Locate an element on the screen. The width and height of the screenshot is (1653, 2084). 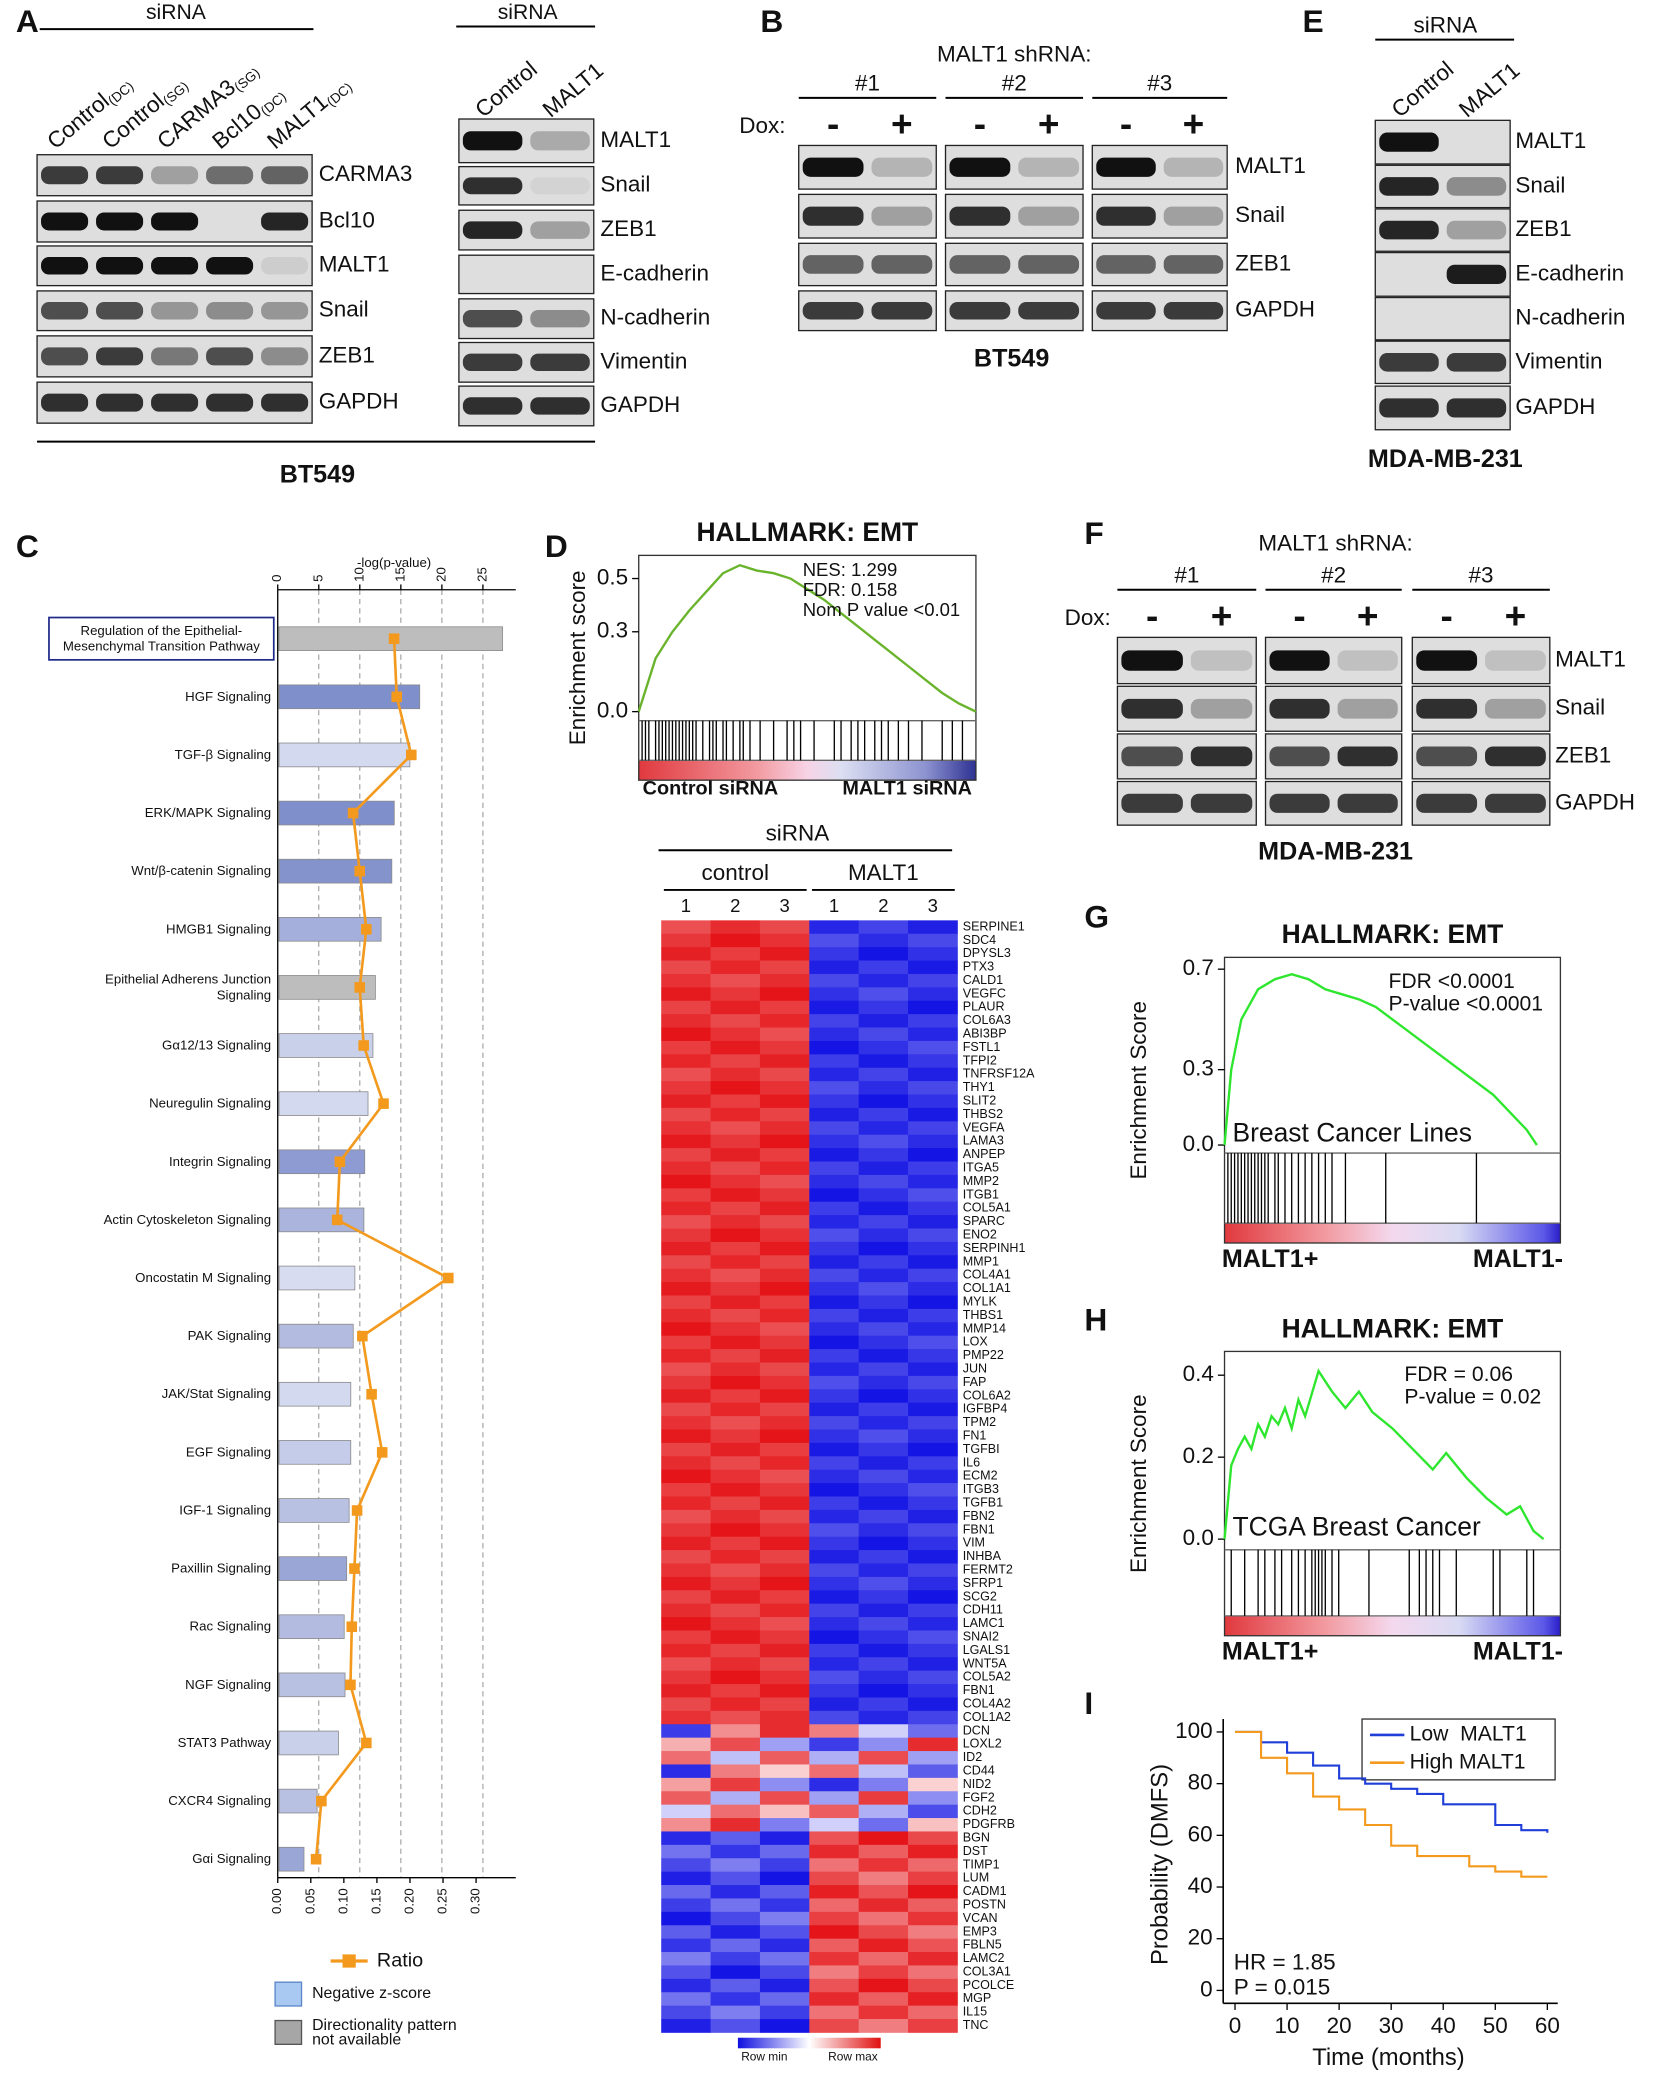
gene-label: THY1 is located at coordinates (979, 1087).